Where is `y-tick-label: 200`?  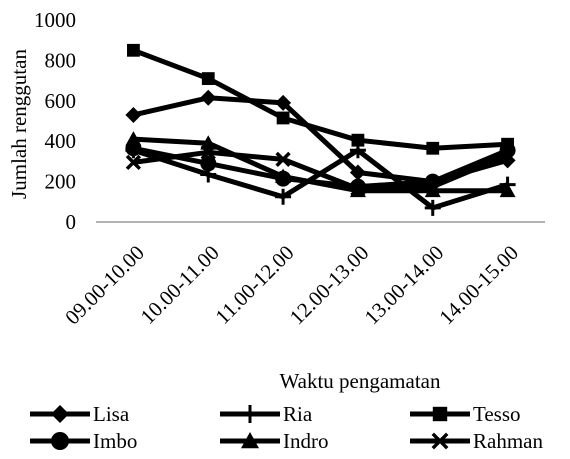
y-tick-label: 200 is located at coordinates (61, 182).